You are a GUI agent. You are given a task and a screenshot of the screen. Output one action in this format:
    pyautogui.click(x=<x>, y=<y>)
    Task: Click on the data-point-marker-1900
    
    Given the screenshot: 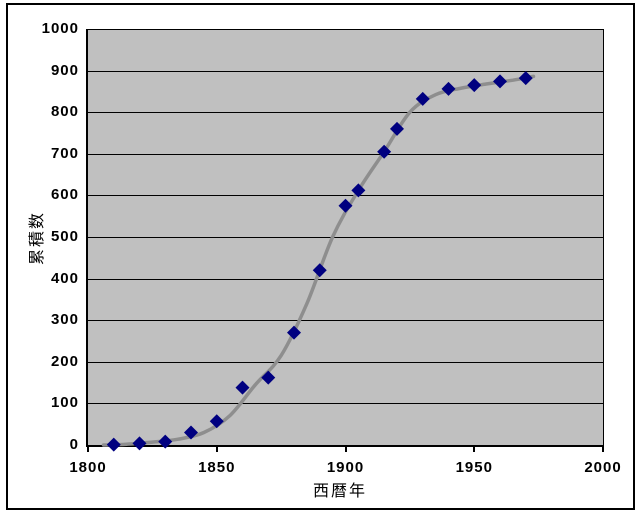 What is the action you would take?
    pyautogui.click(x=345, y=205)
    